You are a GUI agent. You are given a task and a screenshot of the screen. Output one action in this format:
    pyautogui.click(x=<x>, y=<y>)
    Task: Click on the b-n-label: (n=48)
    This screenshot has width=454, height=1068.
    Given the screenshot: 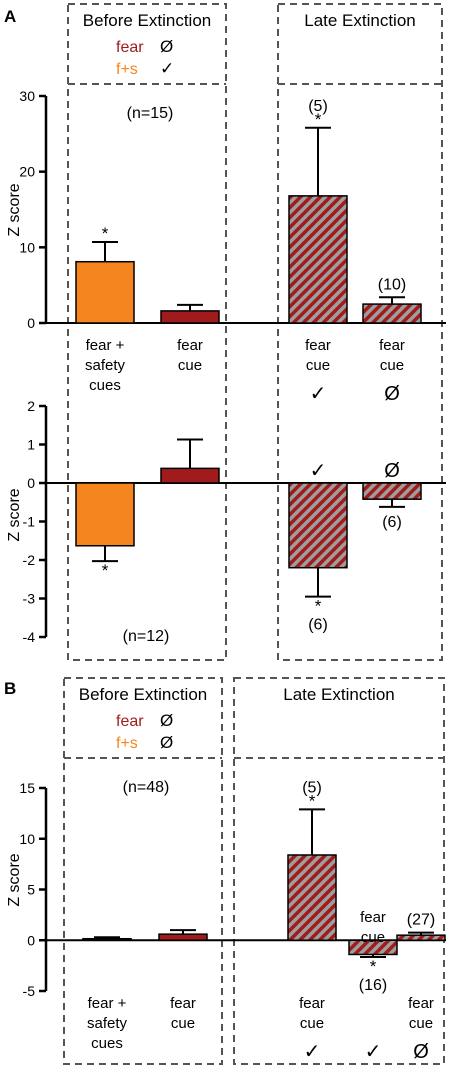 What is the action you would take?
    pyautogui.click(x=146, y=787)
    